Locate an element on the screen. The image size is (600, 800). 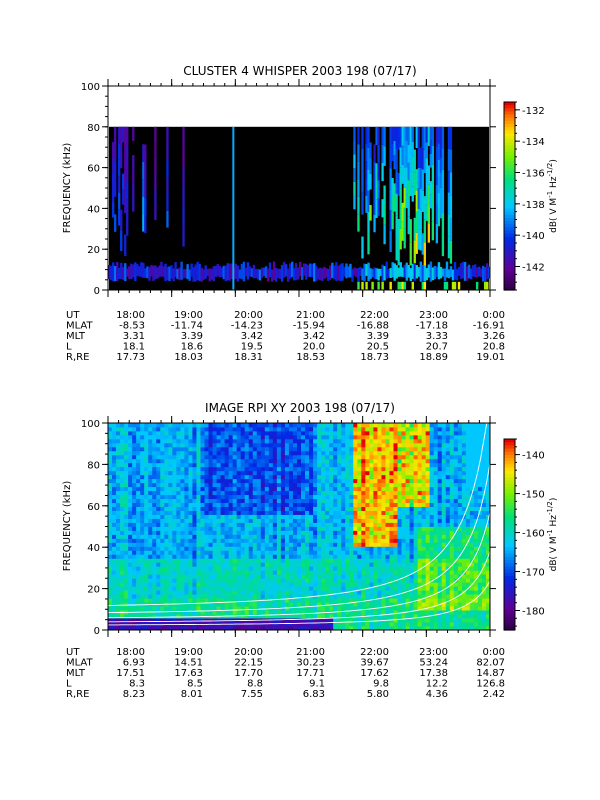
panel1-colorbar-segment is located at coordinates (509, 104).